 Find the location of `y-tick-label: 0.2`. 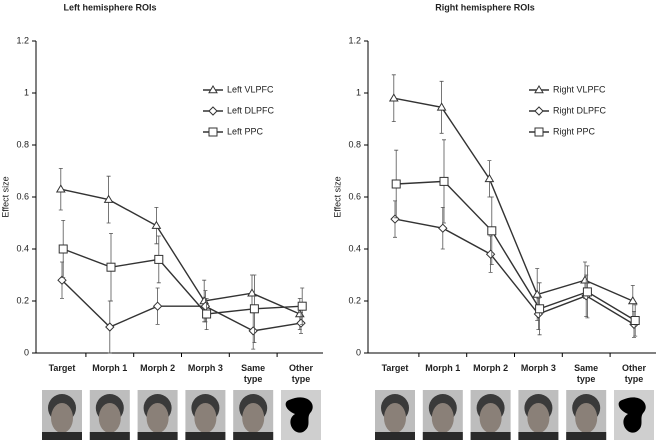

y-tick-label: 0.2 is located at coordinates (22, 300).